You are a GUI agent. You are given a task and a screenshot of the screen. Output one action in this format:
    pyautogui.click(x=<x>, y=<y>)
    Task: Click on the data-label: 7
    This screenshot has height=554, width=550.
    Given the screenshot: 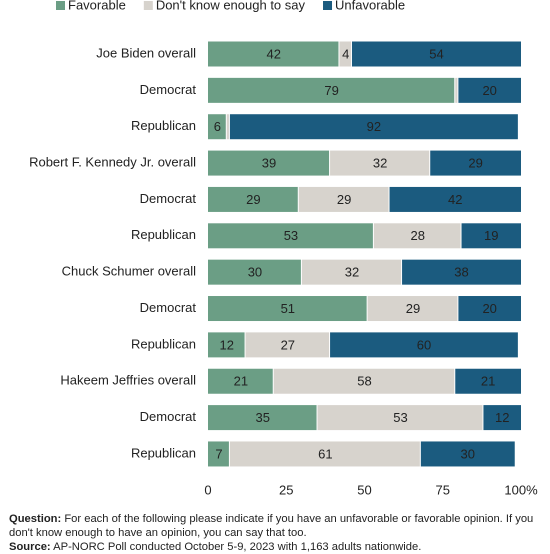 What is the action you would take?
    pyautogui.click(x=218, y=453)
    